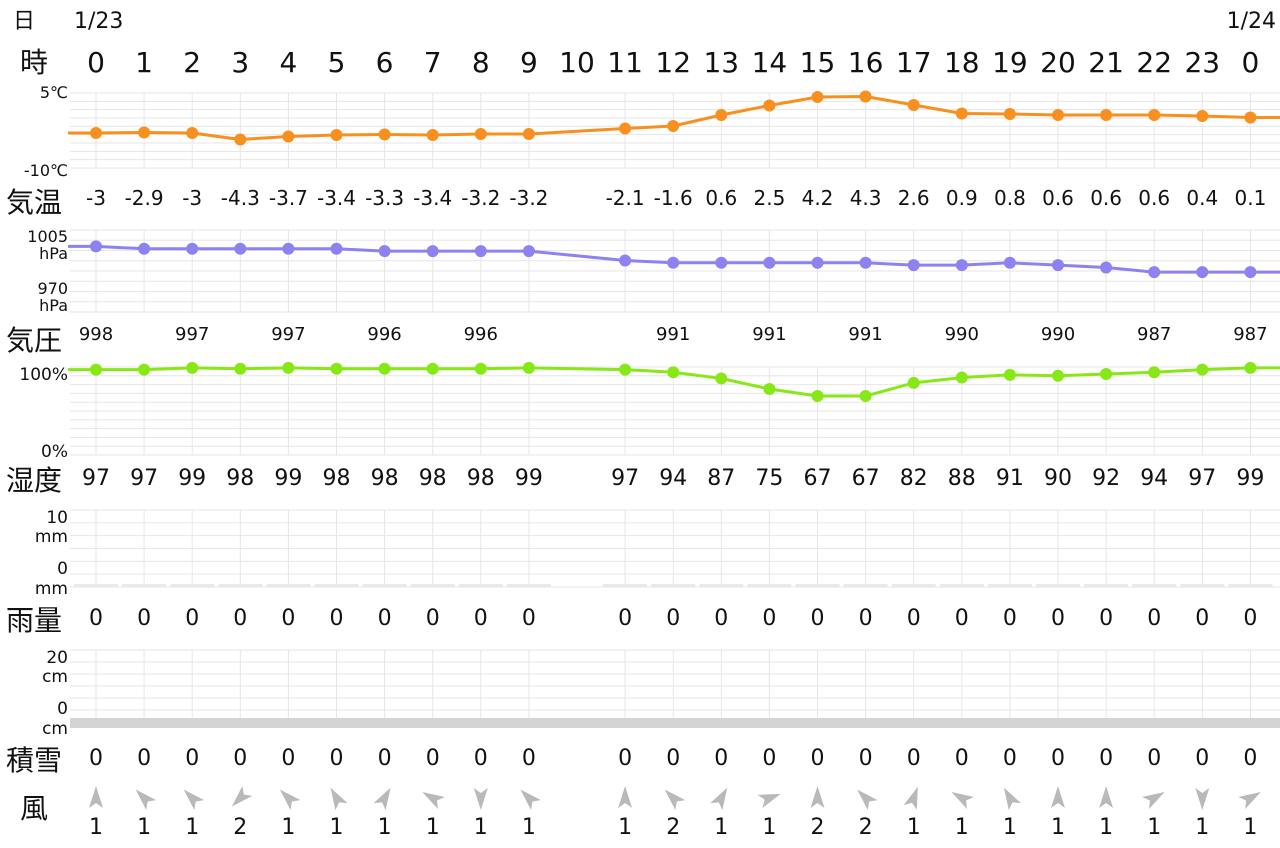 The height and width of the screenshot is (848, 1280). I want to click on hour-row-label: 時, so click(34, 62).